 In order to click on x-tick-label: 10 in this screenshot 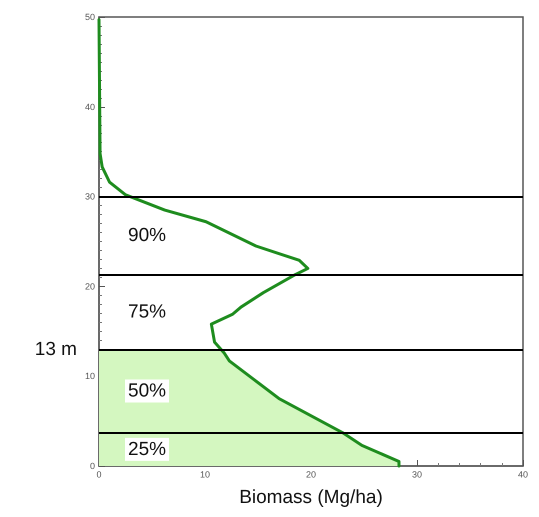, I will do `click(205, 475)`.